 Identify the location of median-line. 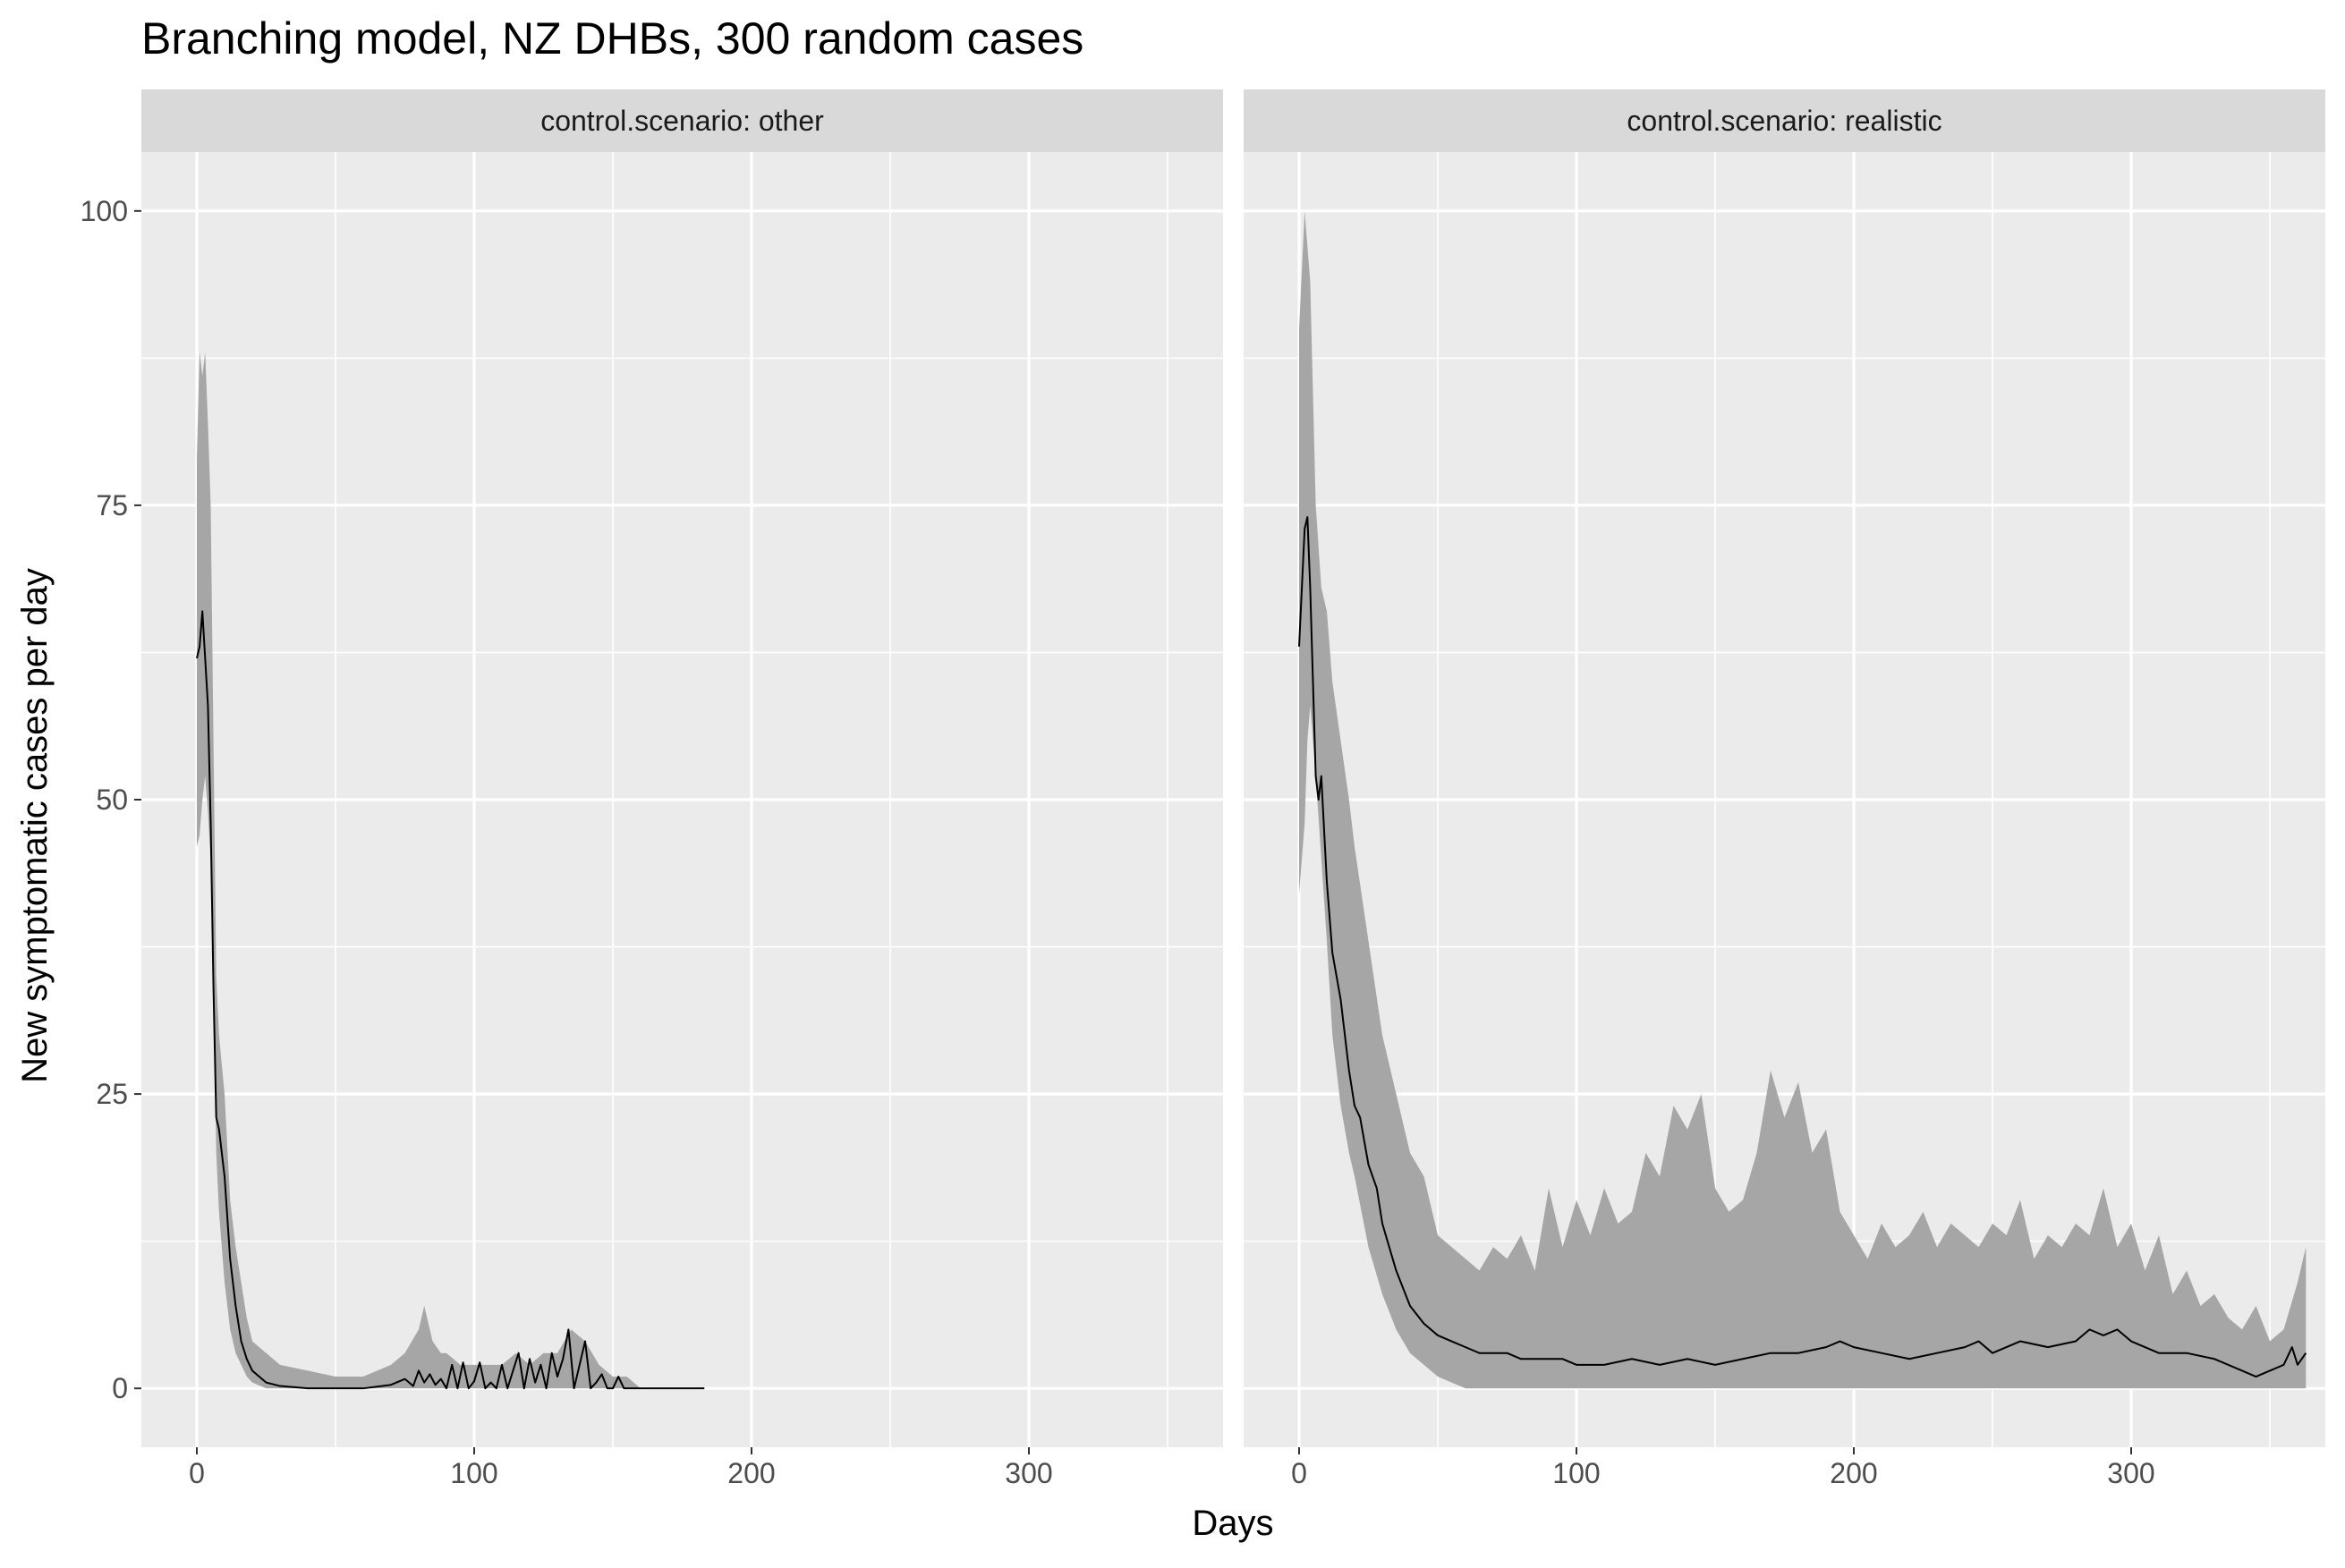
(450, 1000).